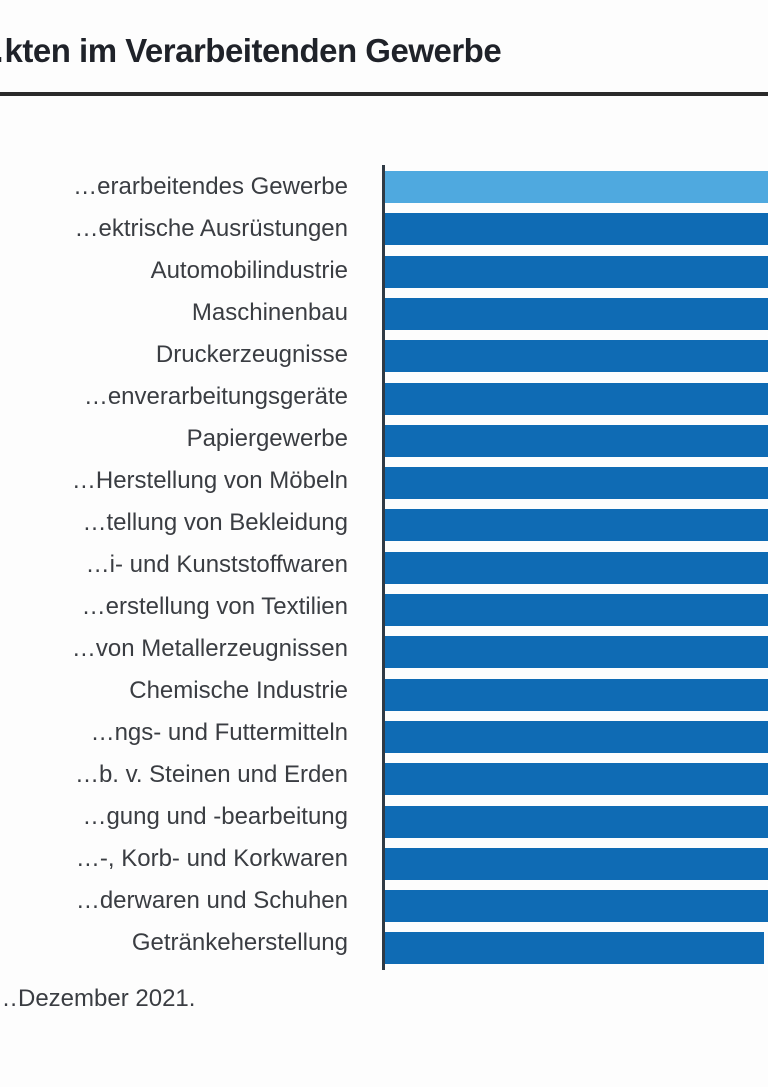 This screenshot has height=1087, width=768. What do you see at coordinates (215, 522) in the screenshot?
I see `category-label: …tellung von Bekleidung` at bounding box center [215, 522].